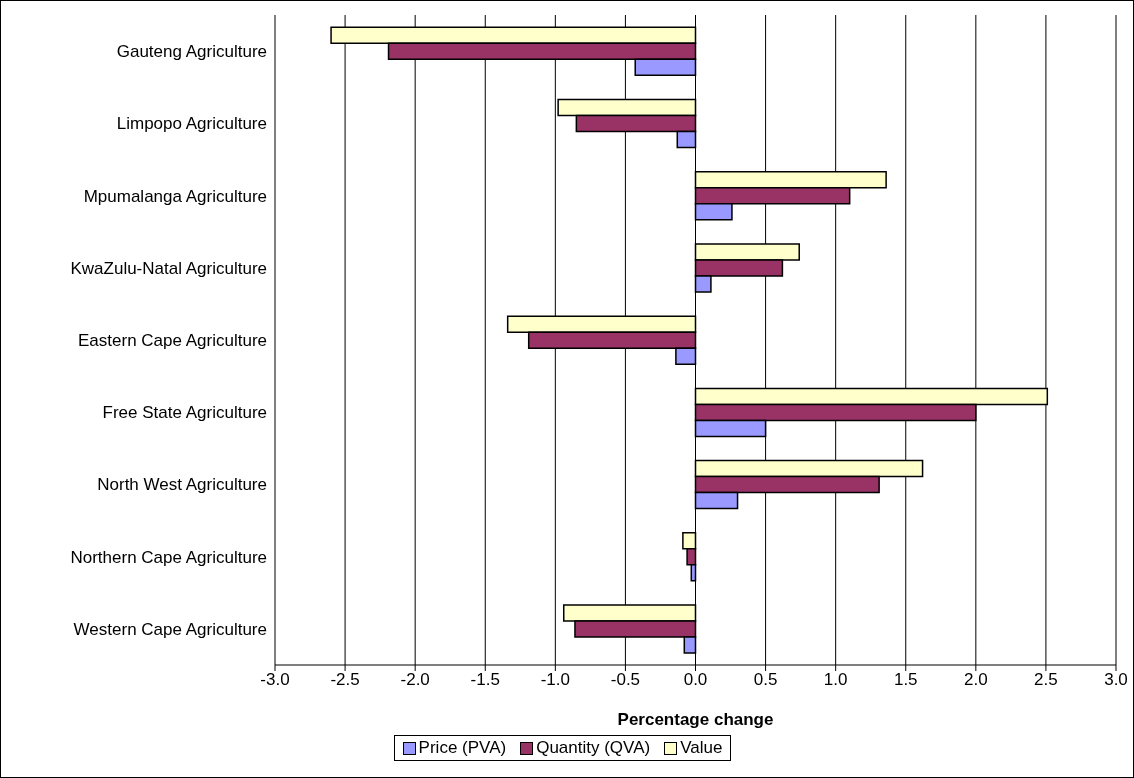  I want to click on x-tick-label: 2.5, so click(1046, 680).